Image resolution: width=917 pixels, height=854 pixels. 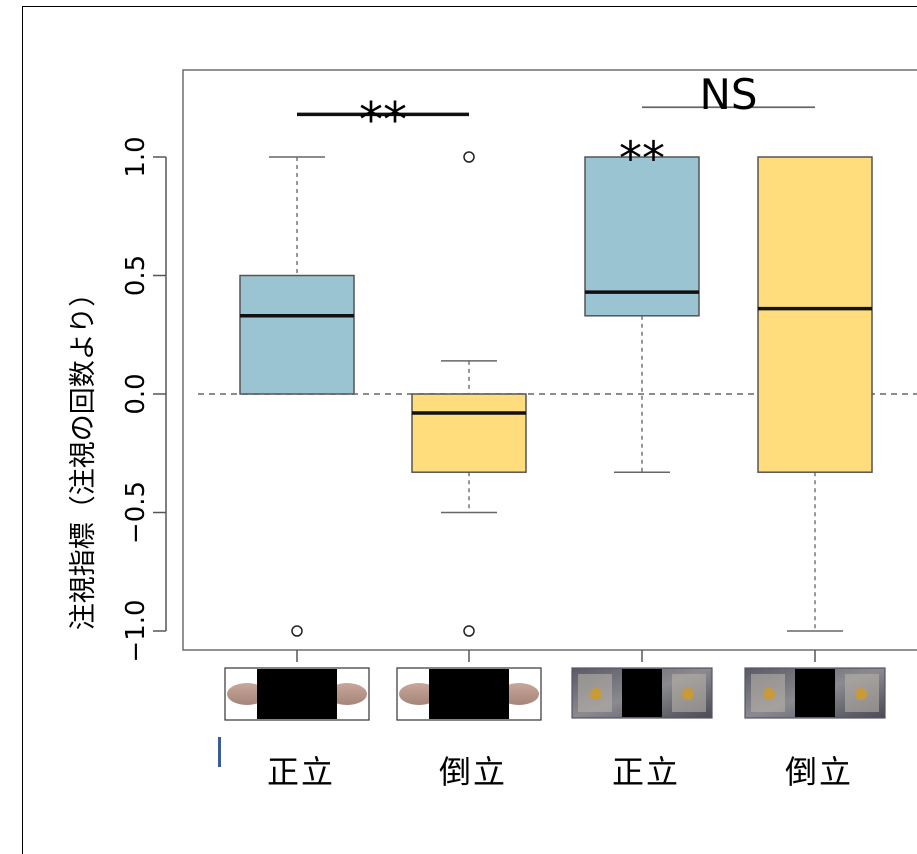 I want to click on stray-mark, so click(x=219, y=752).